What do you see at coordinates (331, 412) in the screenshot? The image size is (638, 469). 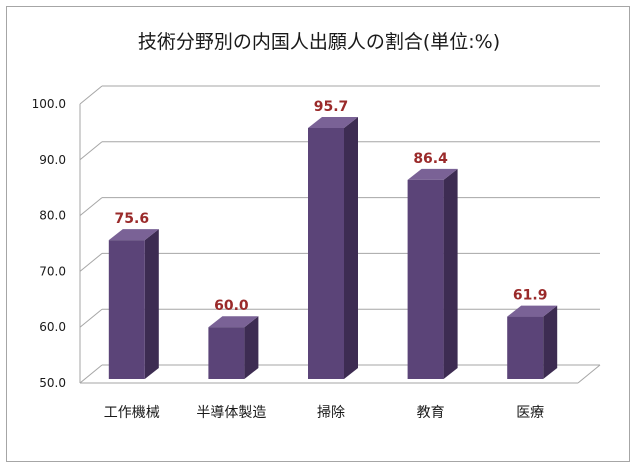 I see `x-category-label: 掃除` at bounding box center [331, 412].